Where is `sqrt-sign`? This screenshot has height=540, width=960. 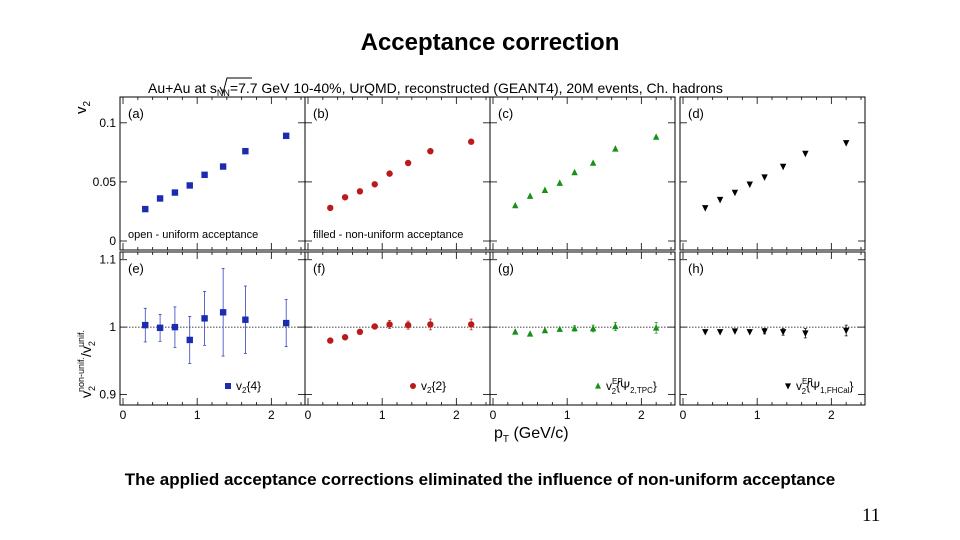
sqrt-sign is located at coordinates (235, 86).